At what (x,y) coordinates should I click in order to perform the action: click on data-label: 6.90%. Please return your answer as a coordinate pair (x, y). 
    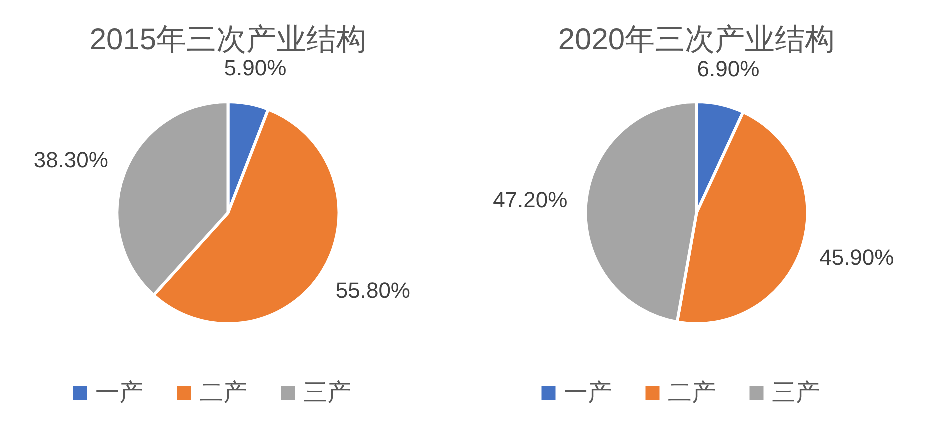
    Looking at the image, I should click on (728, 69).